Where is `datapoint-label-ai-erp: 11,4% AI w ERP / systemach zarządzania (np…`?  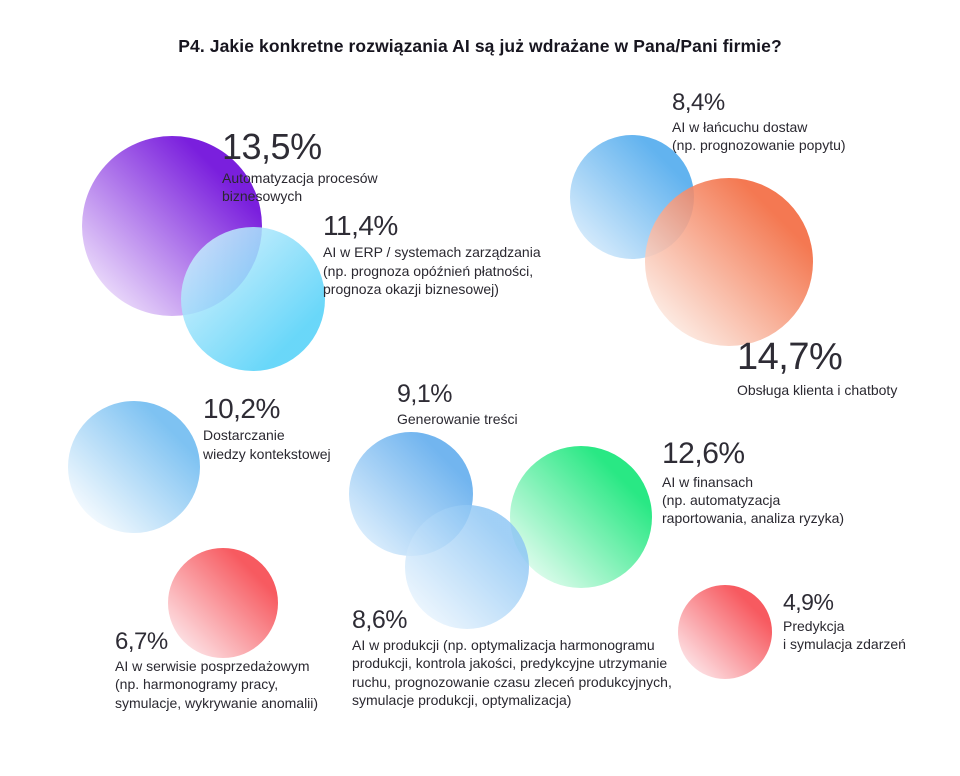
datapoint-label-ai-erp: 11,4% AI w ERP / systemach zarządzania (np… is located at coordinates (432, 254).